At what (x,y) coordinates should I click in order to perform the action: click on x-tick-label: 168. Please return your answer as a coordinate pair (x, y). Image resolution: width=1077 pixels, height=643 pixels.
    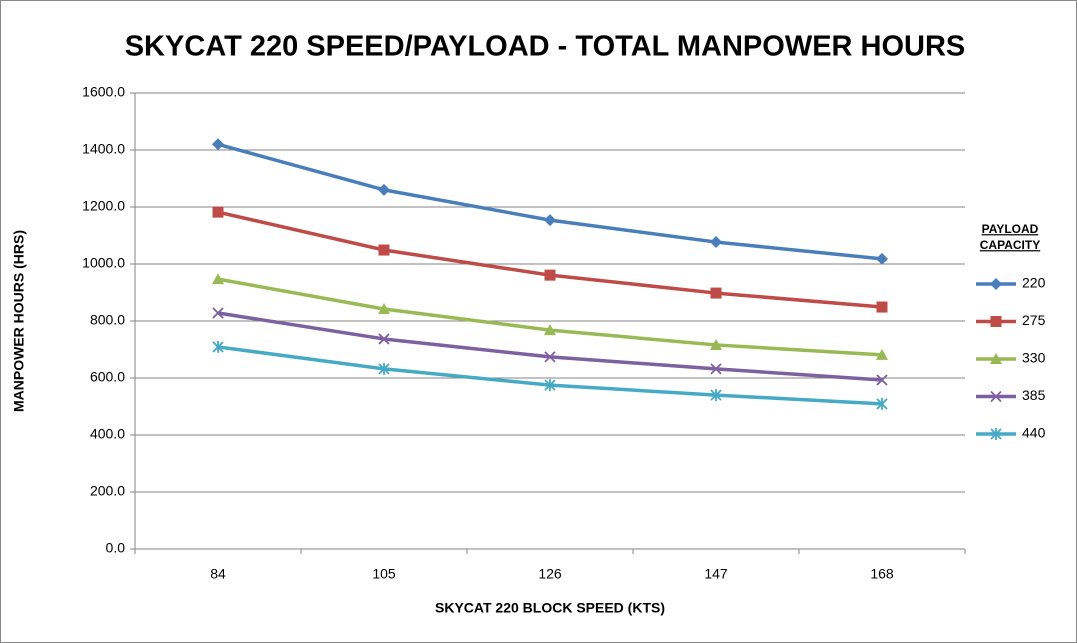
    Looking at the image, I should click on (882, 574).